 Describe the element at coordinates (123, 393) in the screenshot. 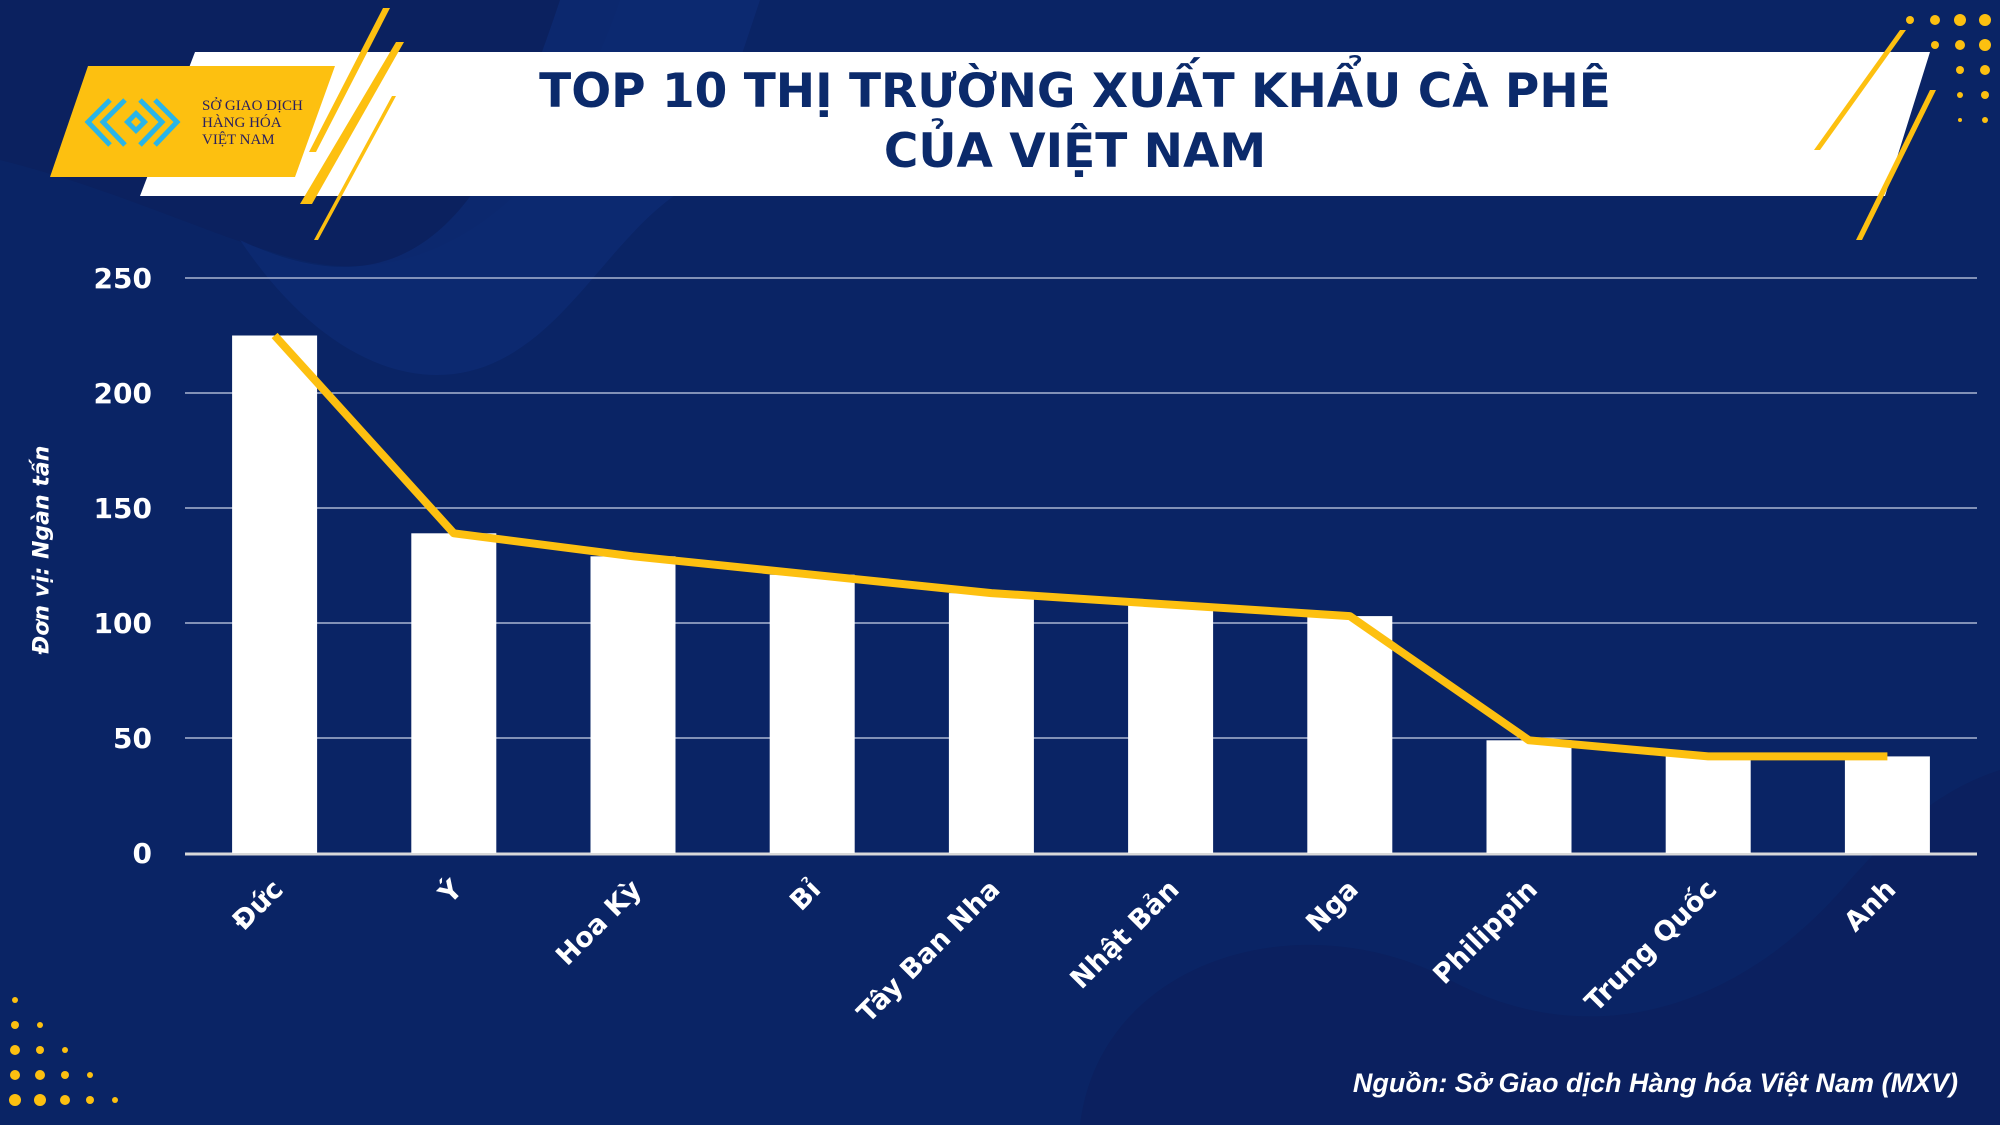

I see `y-tick-label: 200` at that location.